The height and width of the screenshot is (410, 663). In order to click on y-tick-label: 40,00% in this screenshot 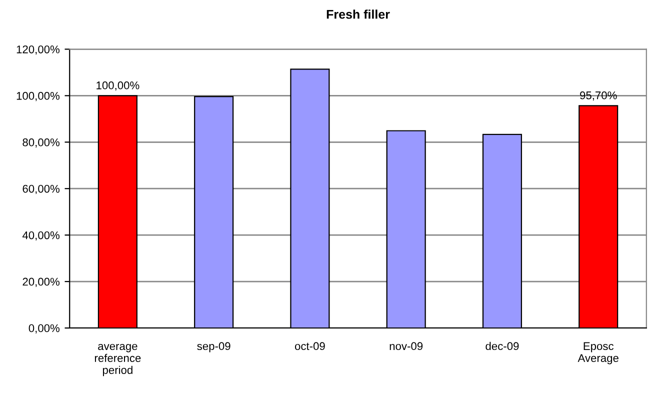, I will do `click(41, 236)`.